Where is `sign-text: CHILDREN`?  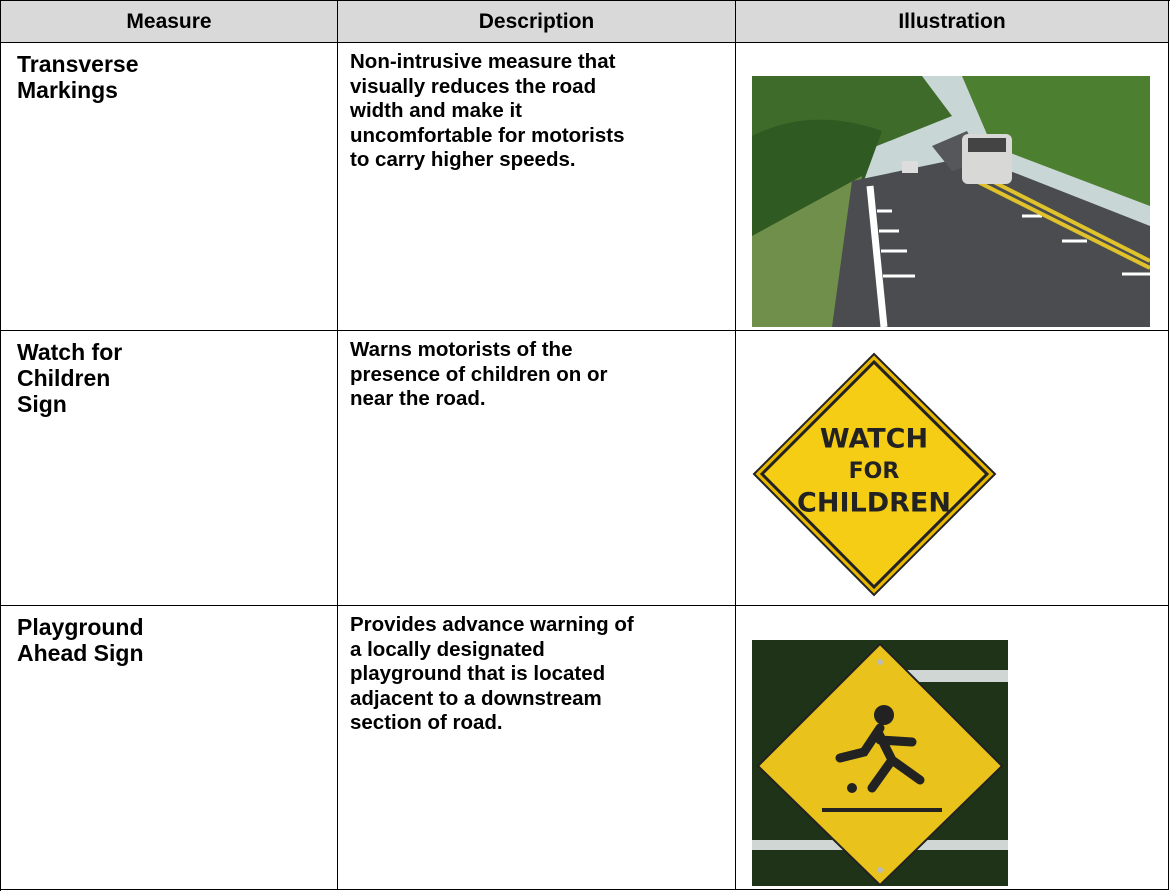 sign-text: CHILDREN is located at coordinates (874, 503).